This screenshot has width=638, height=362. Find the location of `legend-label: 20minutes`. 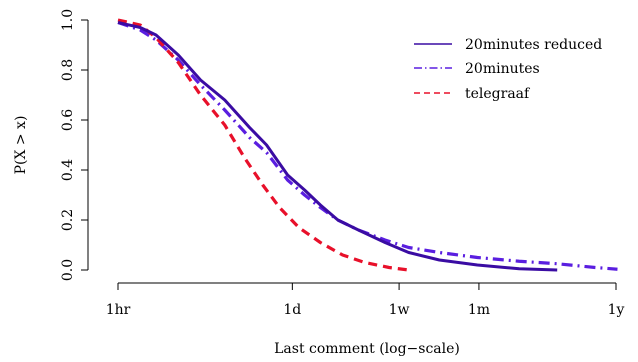

legend-label: 20minutes is located at coordinates (502, 69).